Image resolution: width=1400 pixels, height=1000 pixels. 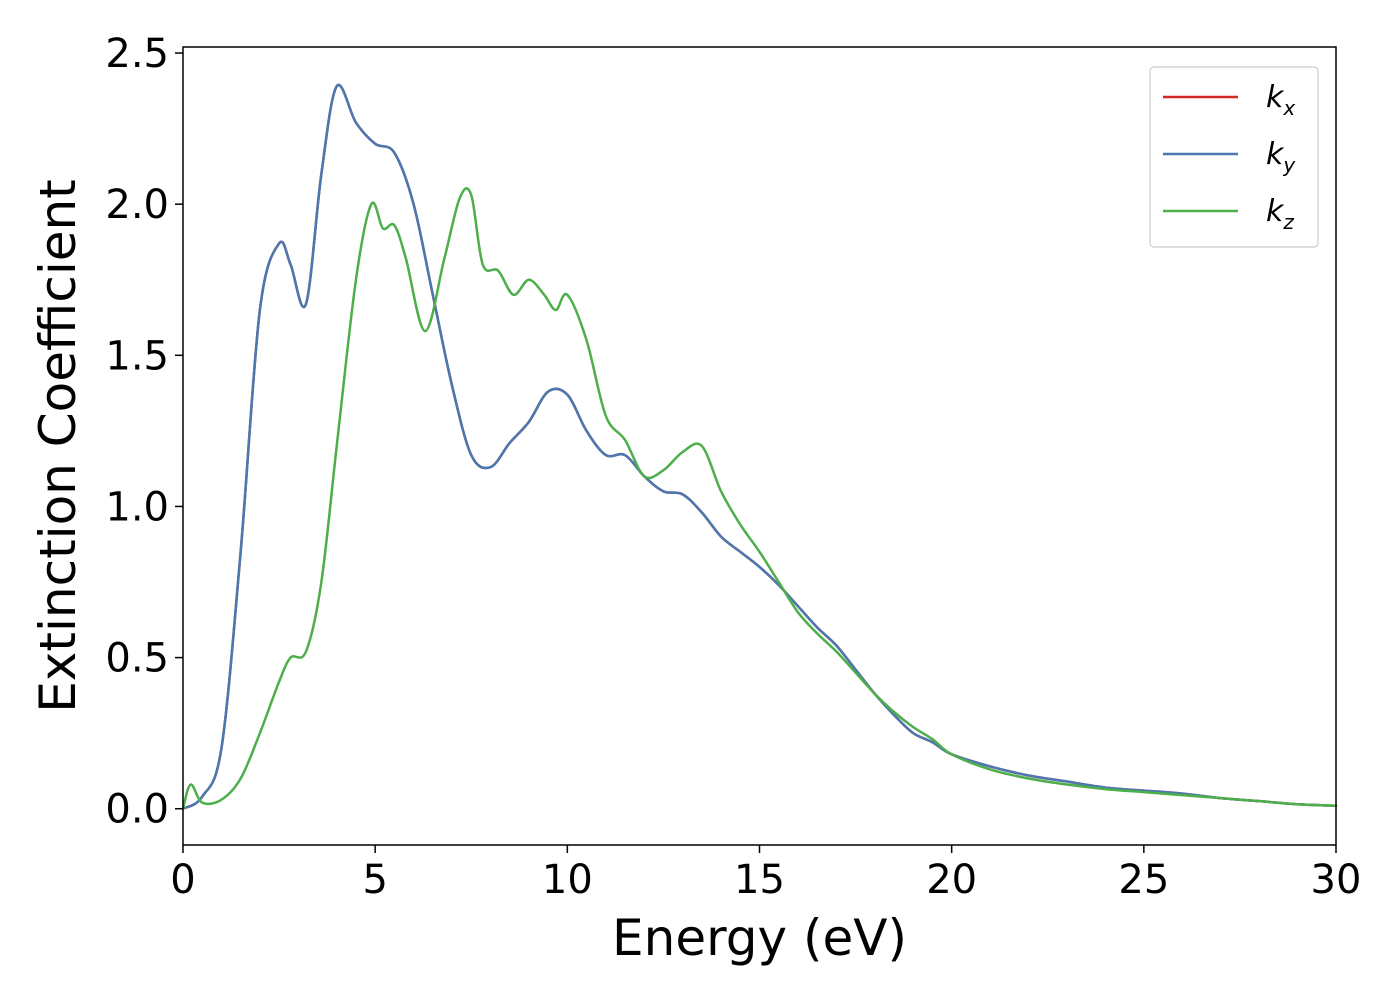 I want to click on x-tick-label: 0, so click(x=182, y=880).